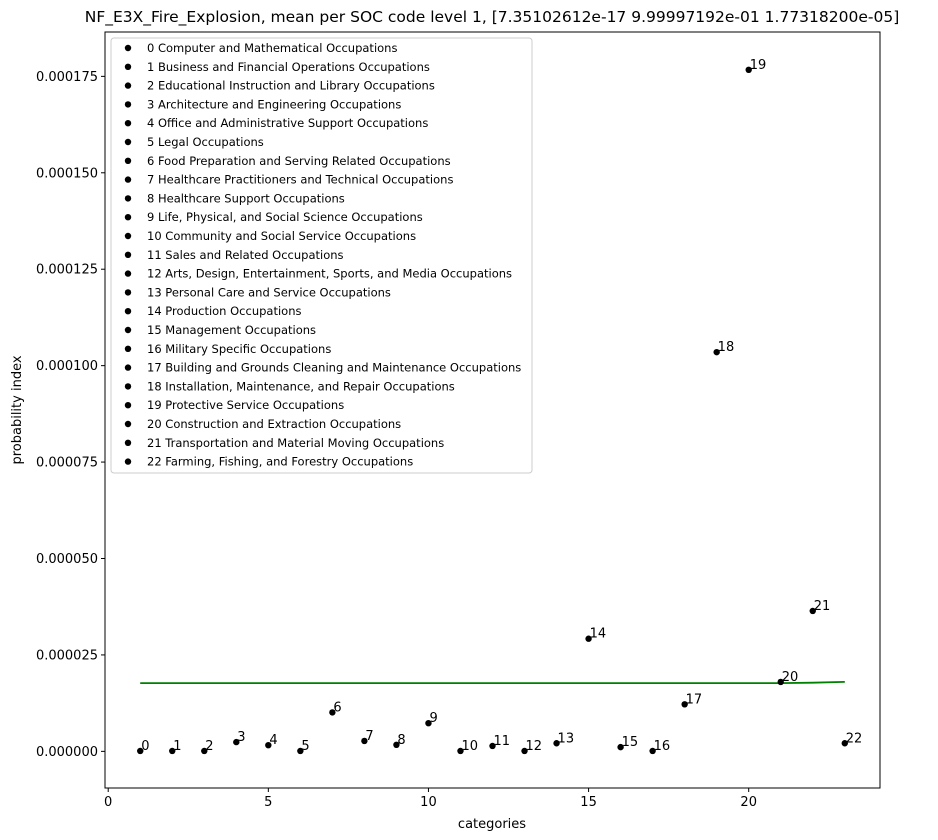 The height and width of the screenshot is (840, 938). Describe the element at coordinates (224, 311) in the screenshot. I see `legend-entry: 14 Production Occupations` at that location.